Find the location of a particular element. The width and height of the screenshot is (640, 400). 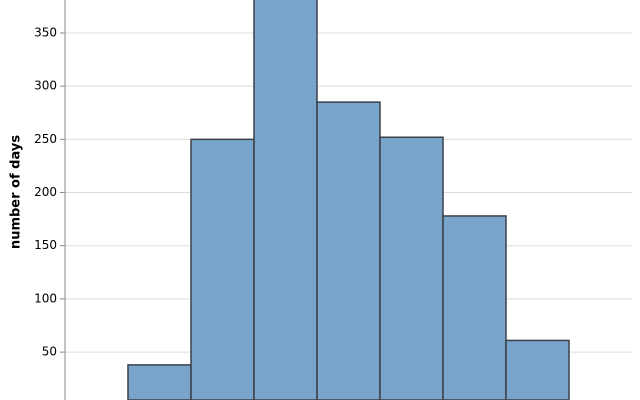

y-tick-label: 50 is located at coordinates (49, 352).